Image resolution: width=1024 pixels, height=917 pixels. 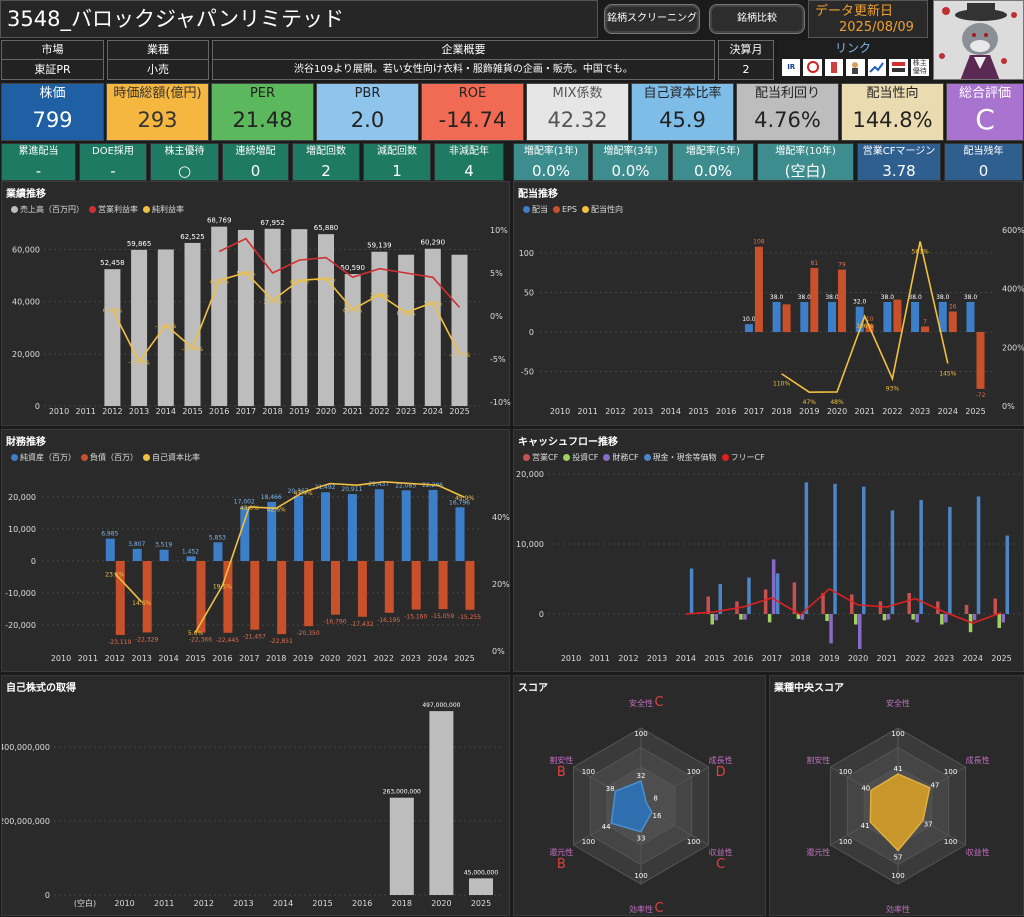 What do you see at coordinates (551, 171) in the screenshot?
I see `metric-value: 0.0%` at bounding box center [551, 171].